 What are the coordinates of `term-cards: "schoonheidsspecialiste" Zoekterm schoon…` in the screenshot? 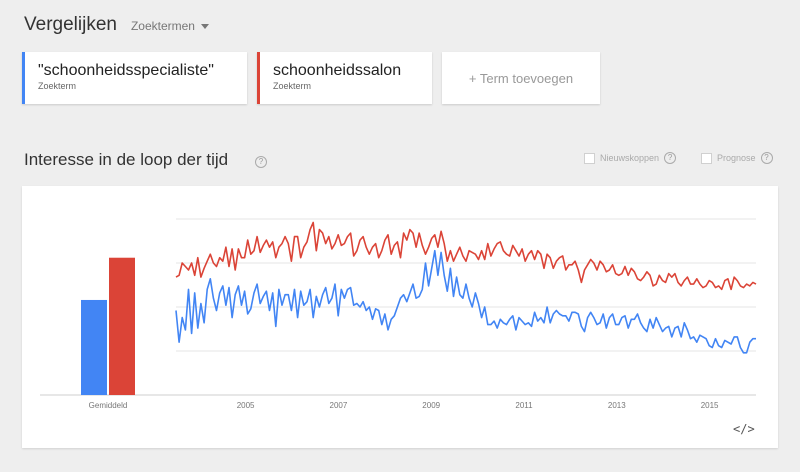 It's located at (316, 78).